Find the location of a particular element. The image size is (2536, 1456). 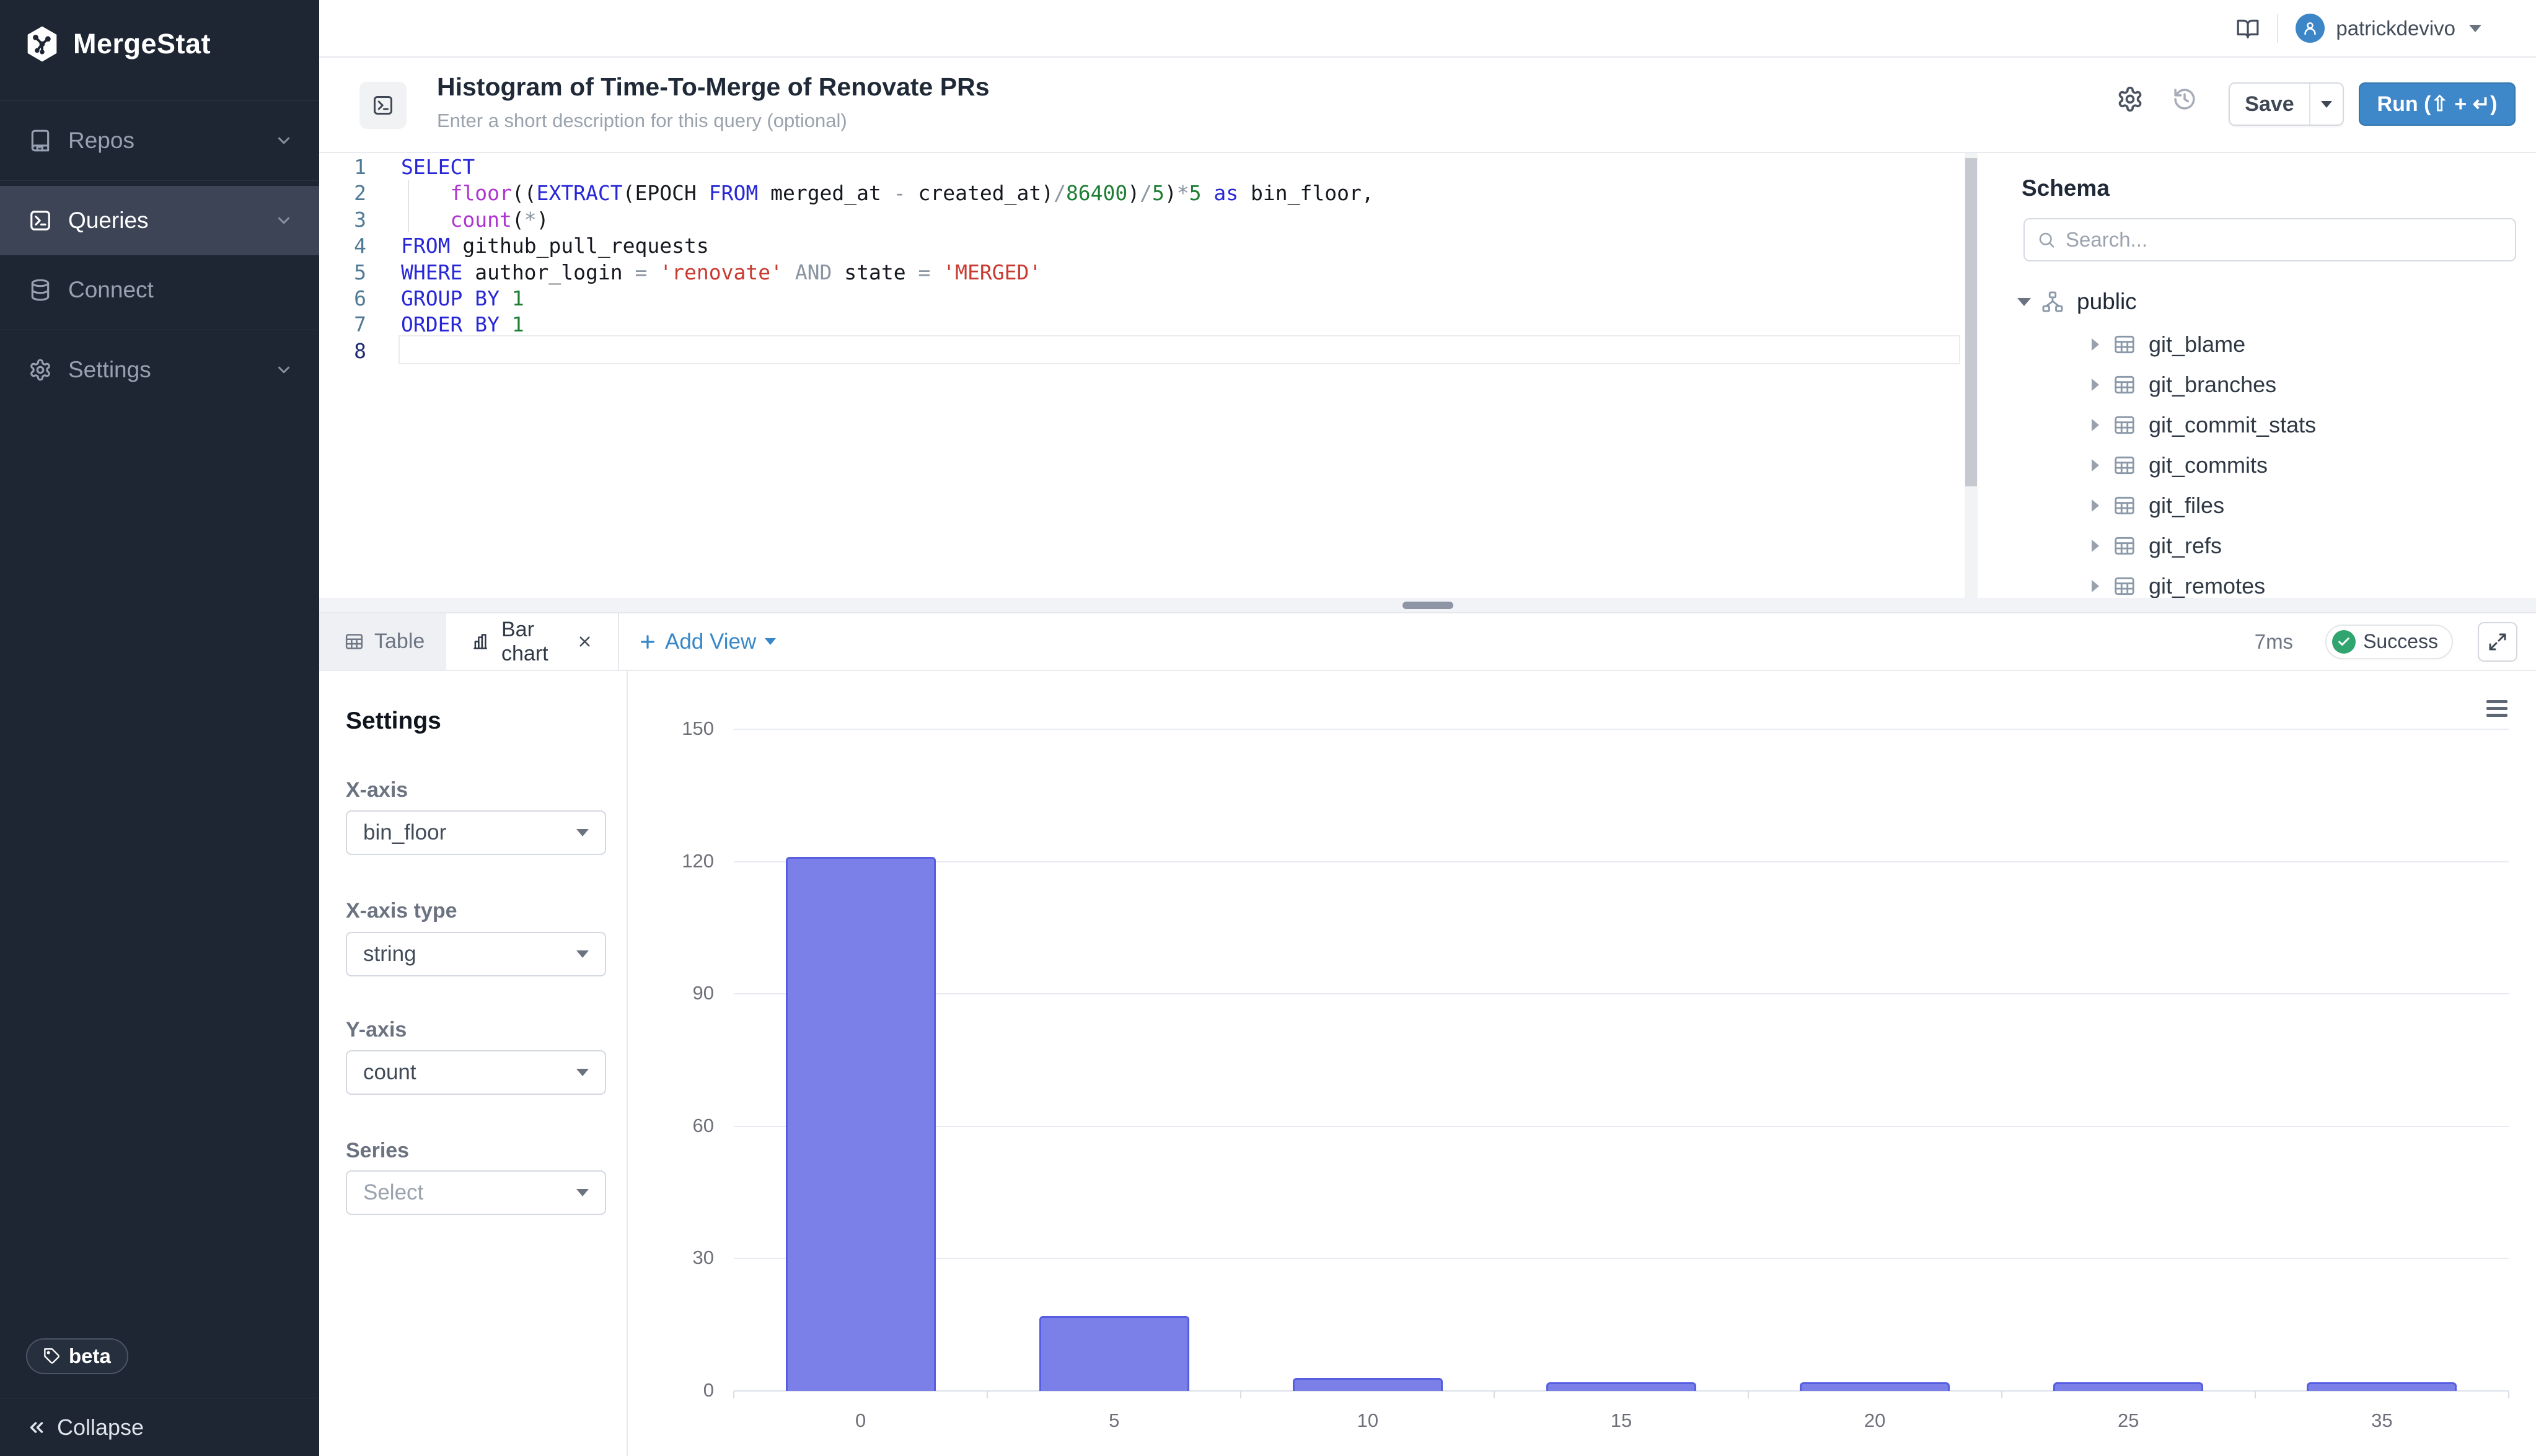

schema-tree-item-public: public is located at coordinates (2266, 301).